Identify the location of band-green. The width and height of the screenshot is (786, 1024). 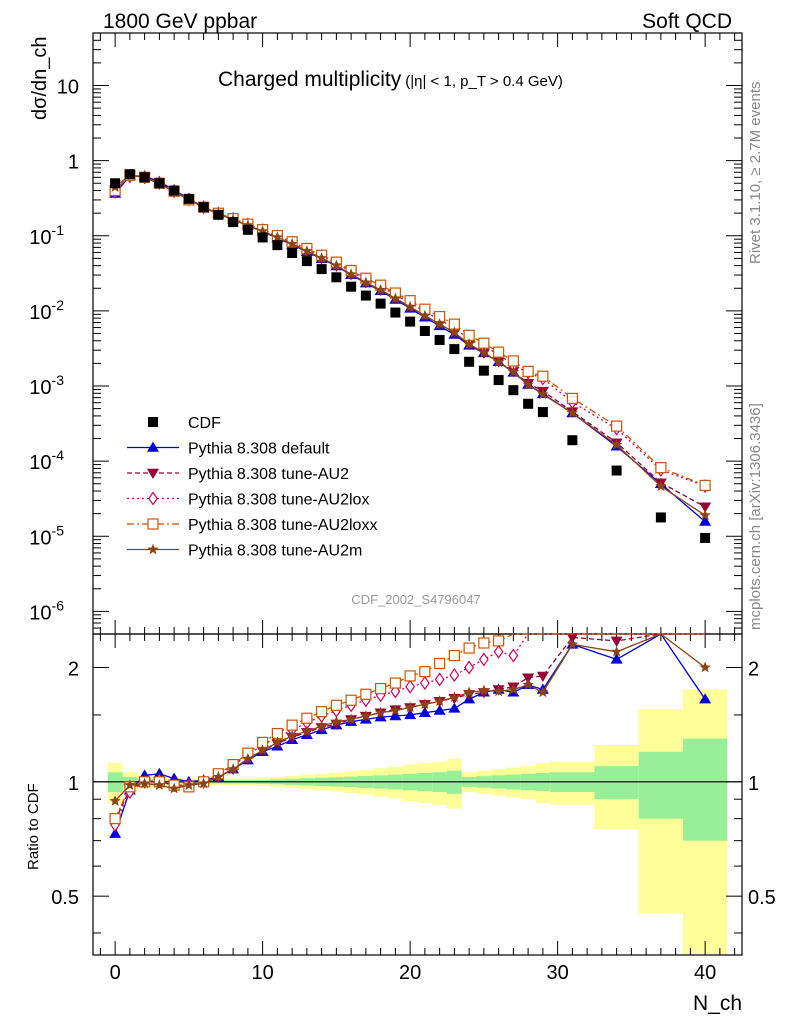
(705, 789).